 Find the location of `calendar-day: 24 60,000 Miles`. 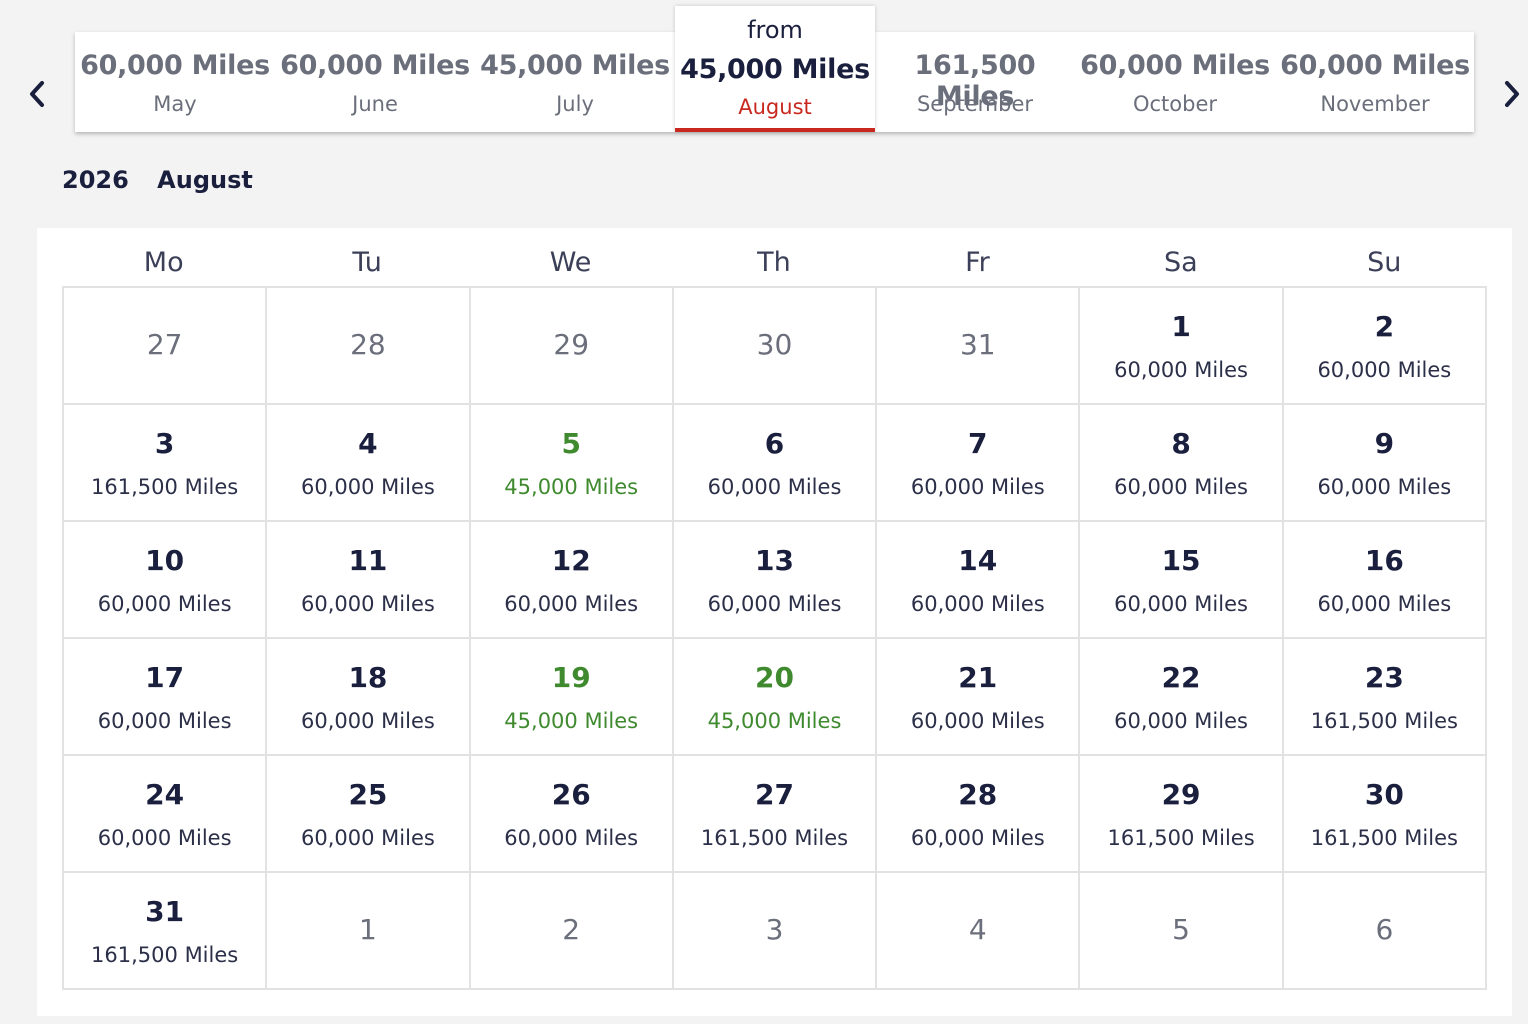

calendar-day: 24 60,000 Miles is located at coordinates (166, 814).